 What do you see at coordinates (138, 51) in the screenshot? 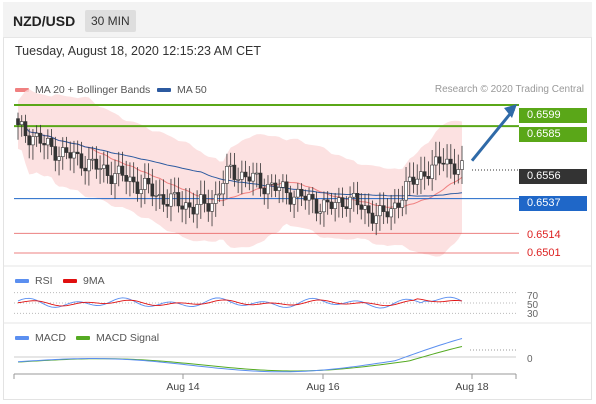
I see `chart-datetime: Tuesday, August 18, 2020 12:15:23 AM CET` at bounding box center [138, 51].